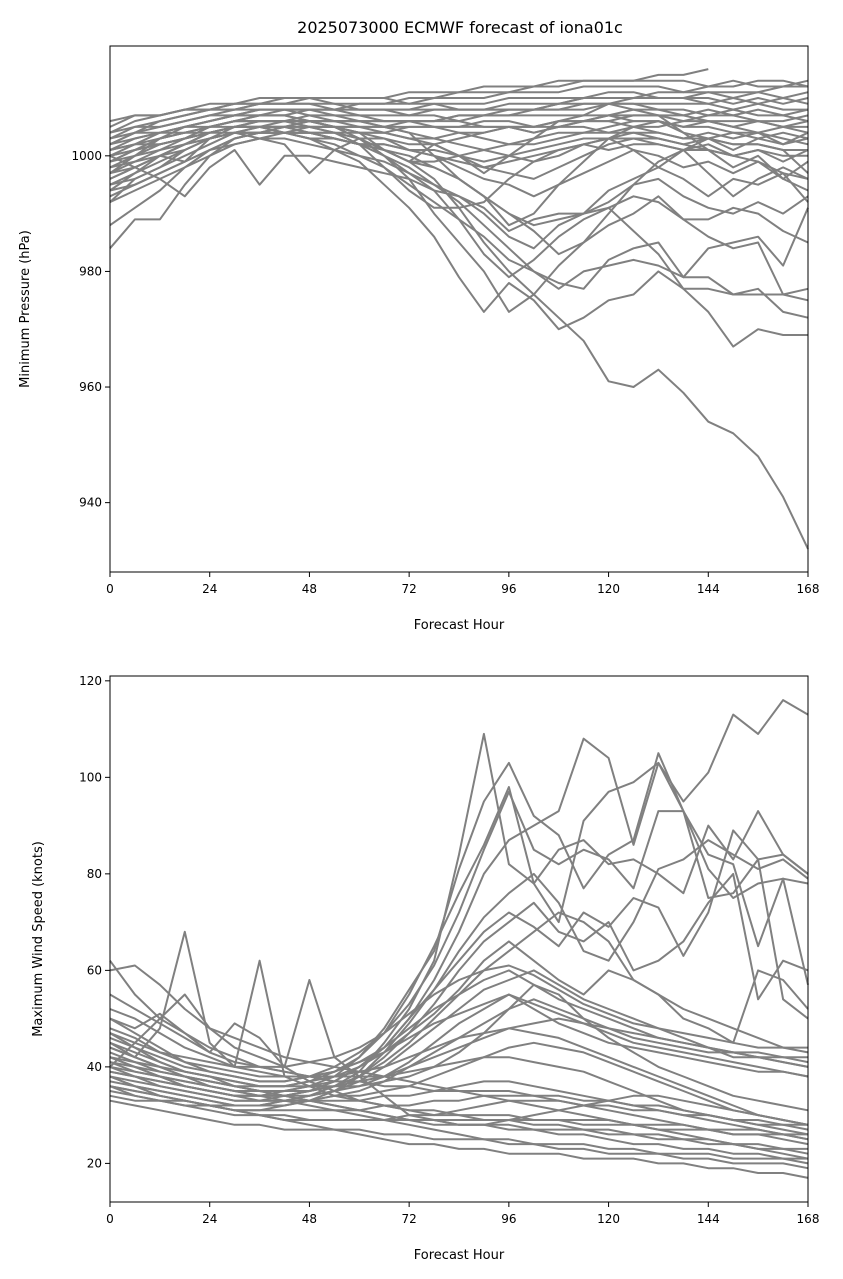 This screenshot has width=843, height=1279. I want to click on pressure-x-tick-label: 168, so click(808, 589).